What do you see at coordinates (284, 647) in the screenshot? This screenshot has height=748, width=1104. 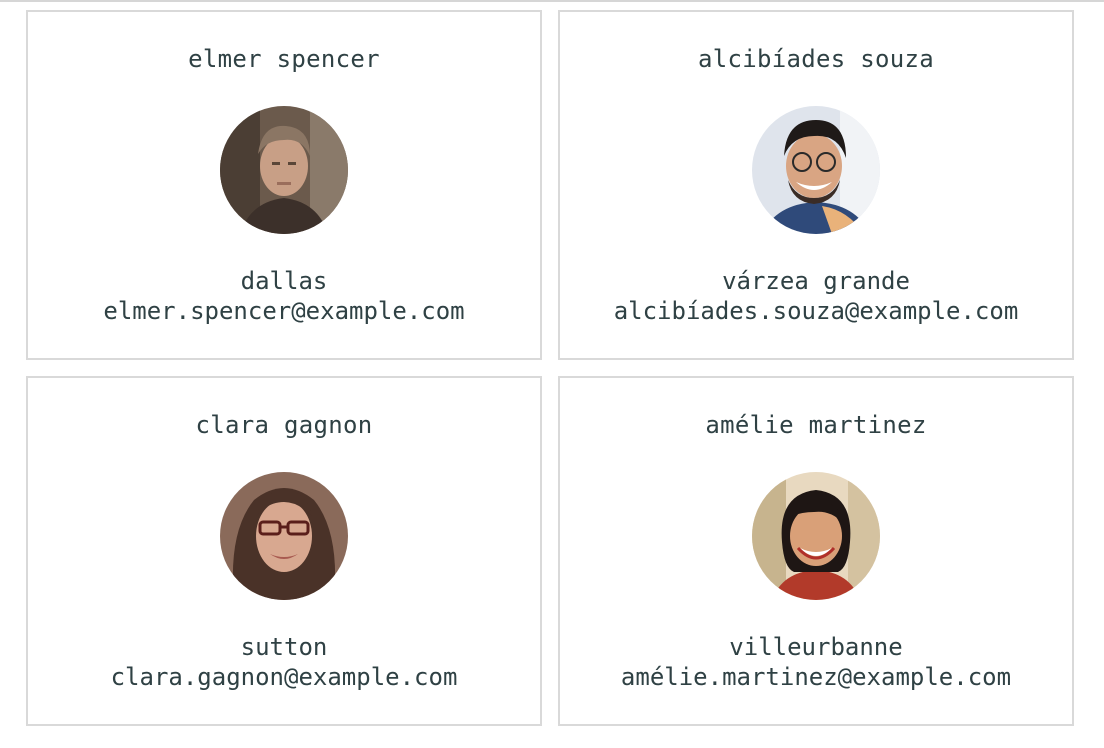 I see `user-city: sutton` at bounding box center [284, 647].